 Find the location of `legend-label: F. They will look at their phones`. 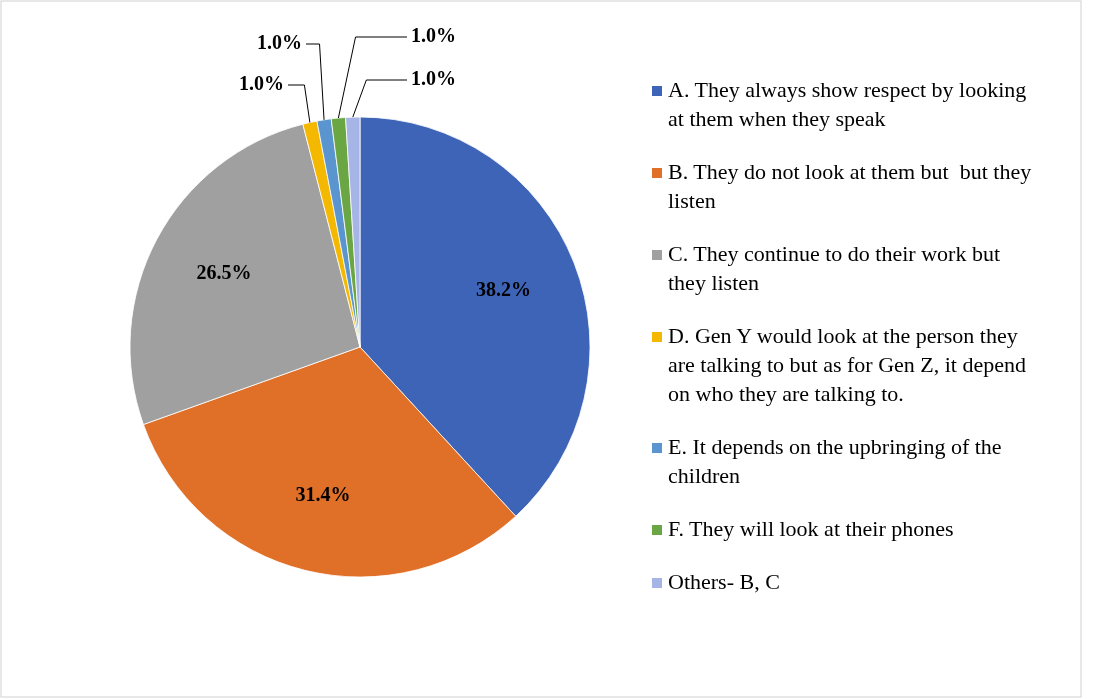

legend-label: F. They will look at their phones is located at coordinates (811, 529).